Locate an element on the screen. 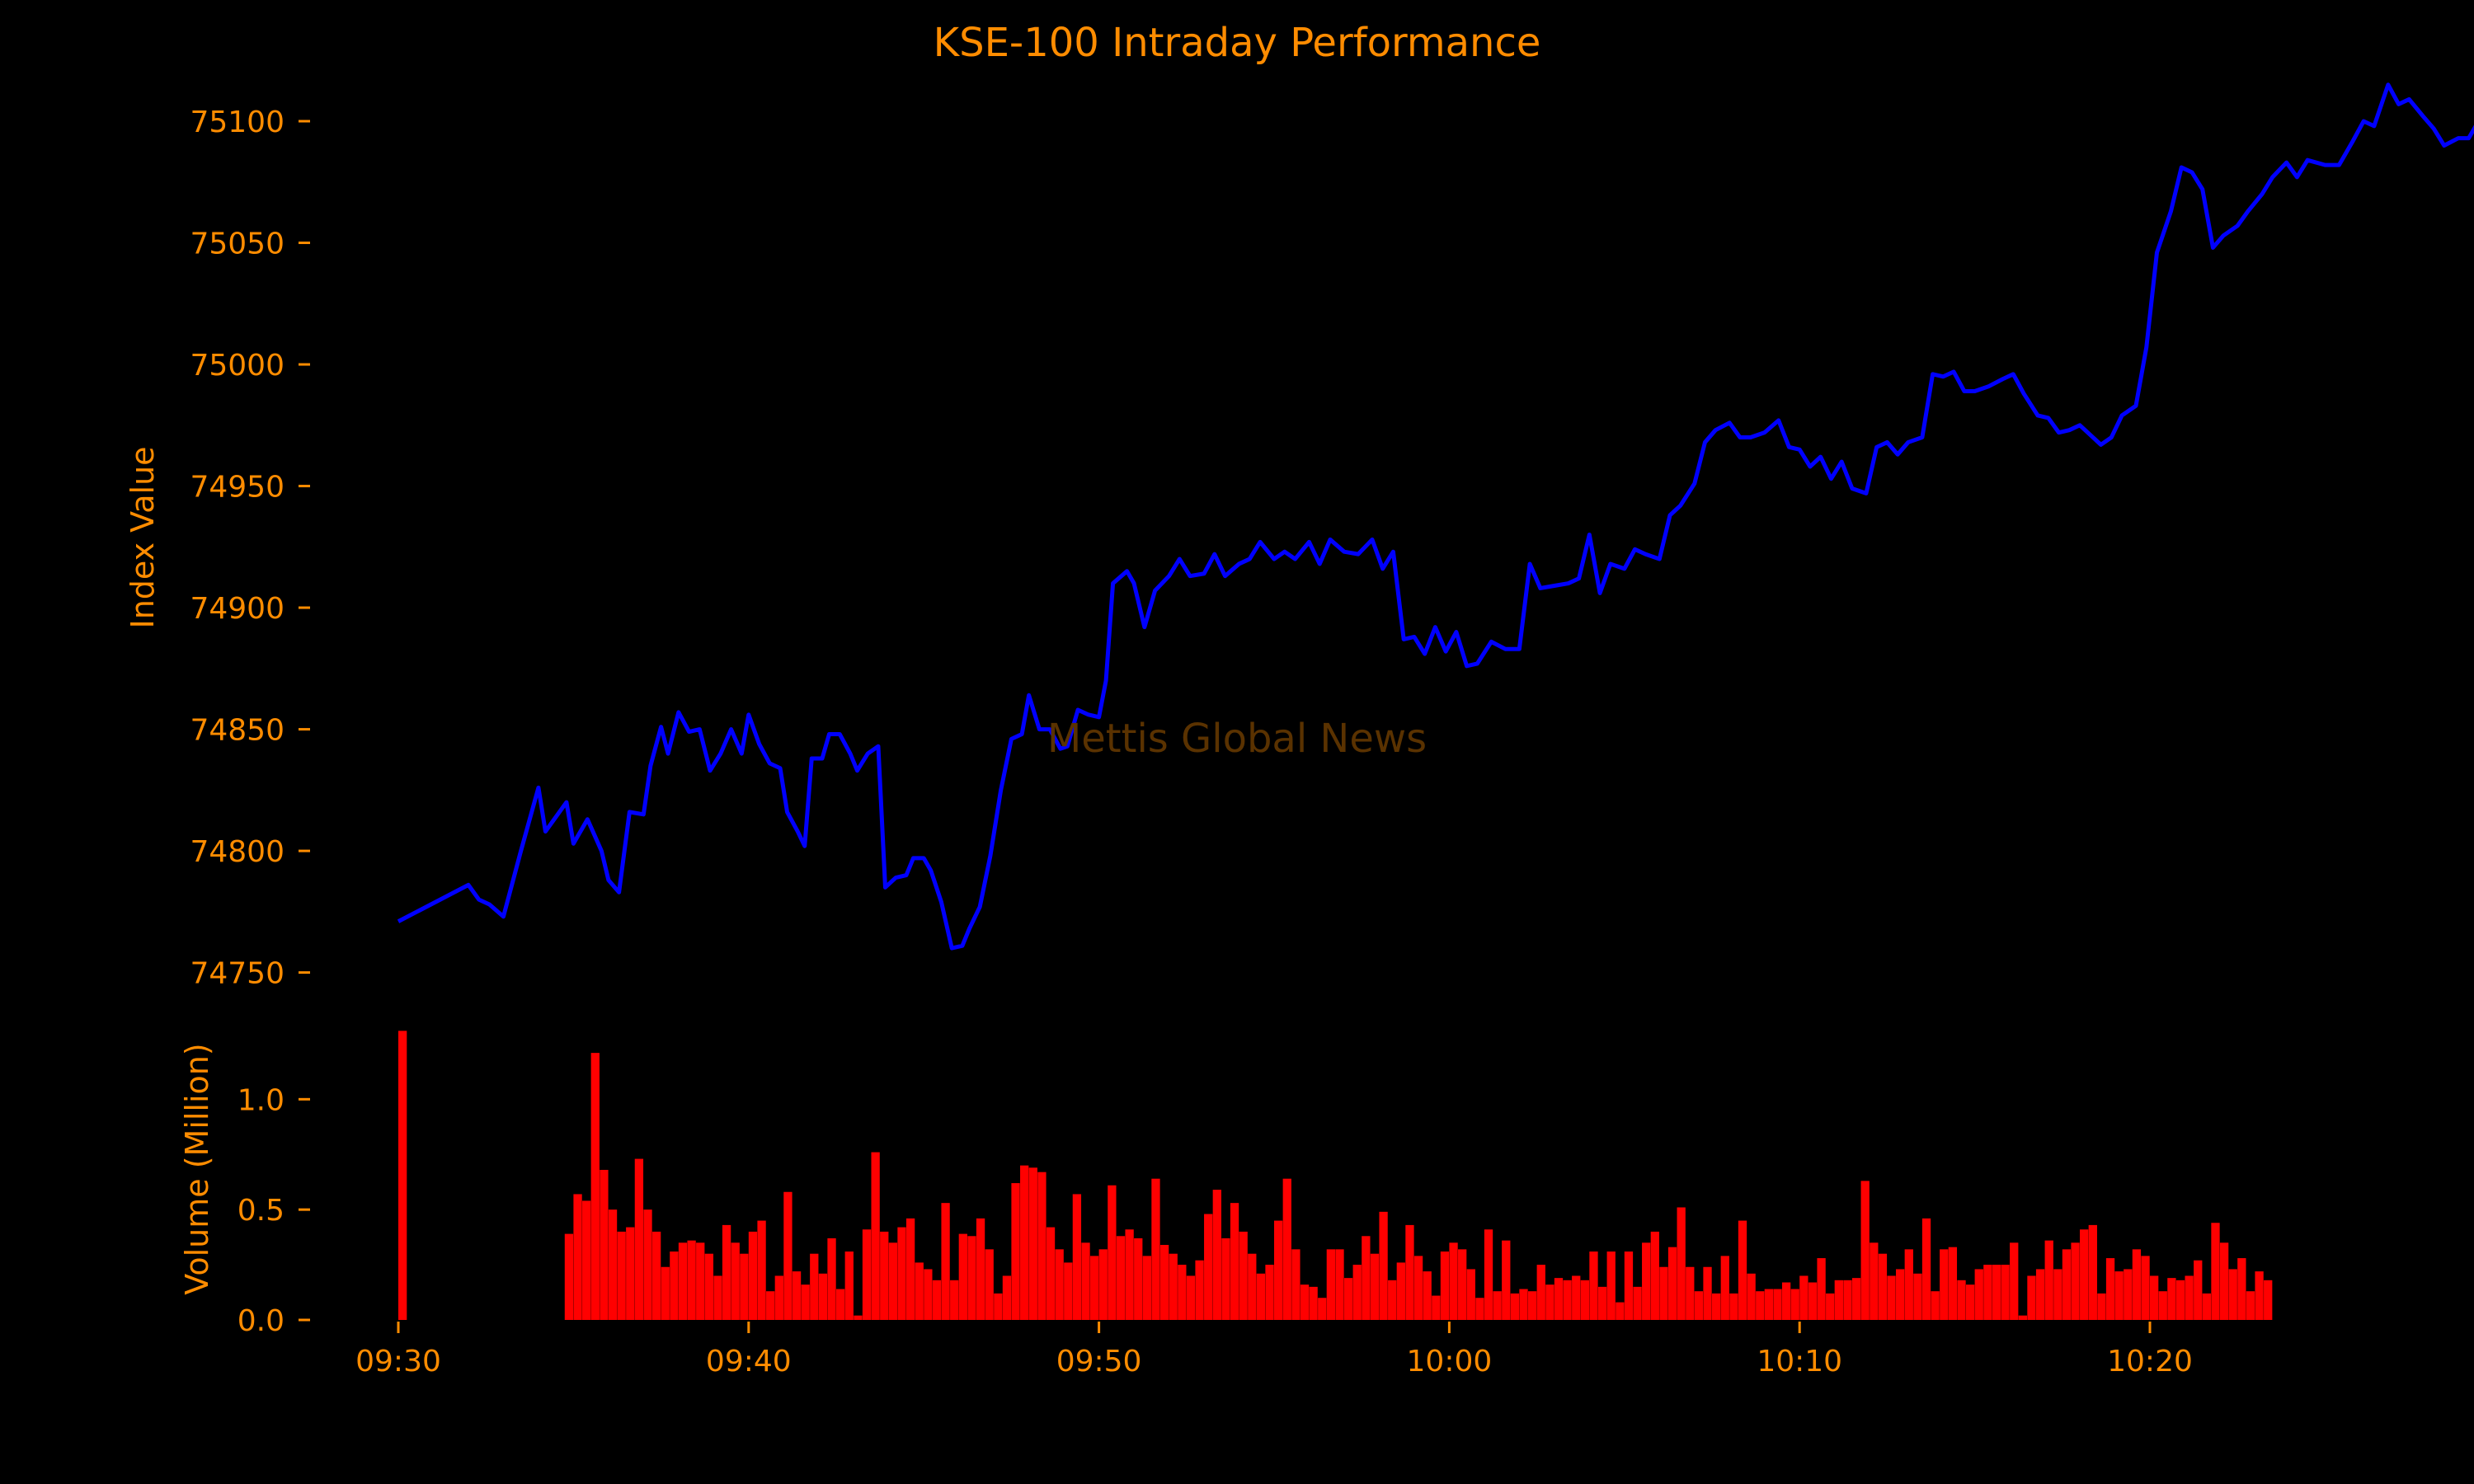 This screenshot has height=1484, width=2474. x-axis: 09:30 09:40 09:50 10:00 10:10 10:20 is located at coordinates (1274, 1350).